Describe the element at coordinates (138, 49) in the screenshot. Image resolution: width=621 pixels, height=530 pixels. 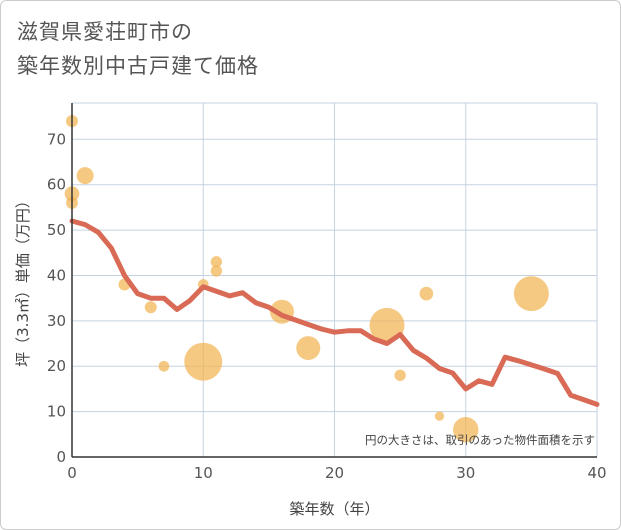
I see `chart-title: 滋賀県愛荘町市の 築年数別中古戸建て価格` at that location.